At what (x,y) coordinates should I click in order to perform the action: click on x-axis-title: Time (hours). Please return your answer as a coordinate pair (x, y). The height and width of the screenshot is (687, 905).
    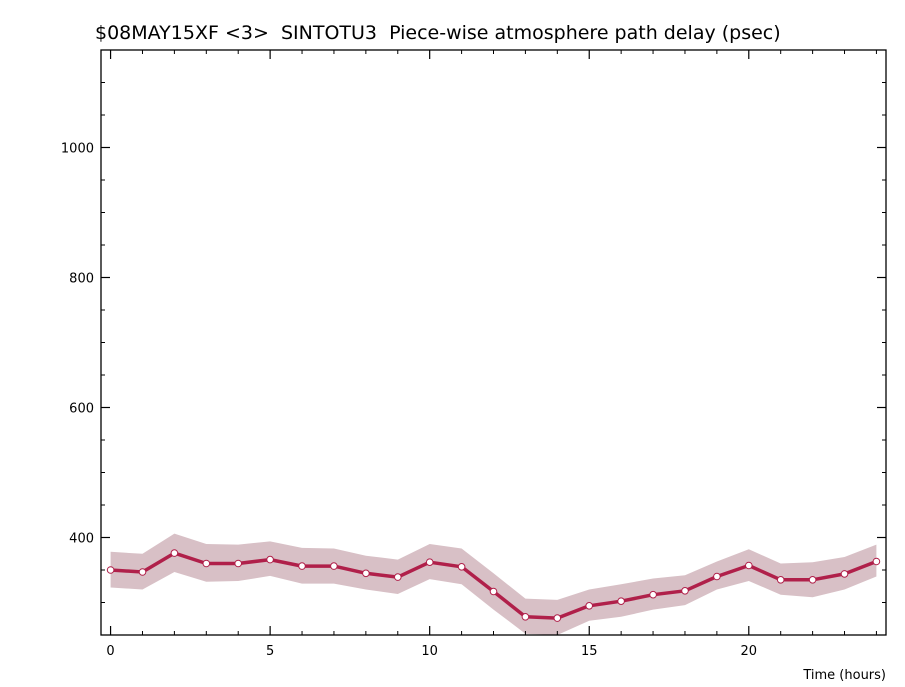
    Looking at the image, I should click on (844, 675).